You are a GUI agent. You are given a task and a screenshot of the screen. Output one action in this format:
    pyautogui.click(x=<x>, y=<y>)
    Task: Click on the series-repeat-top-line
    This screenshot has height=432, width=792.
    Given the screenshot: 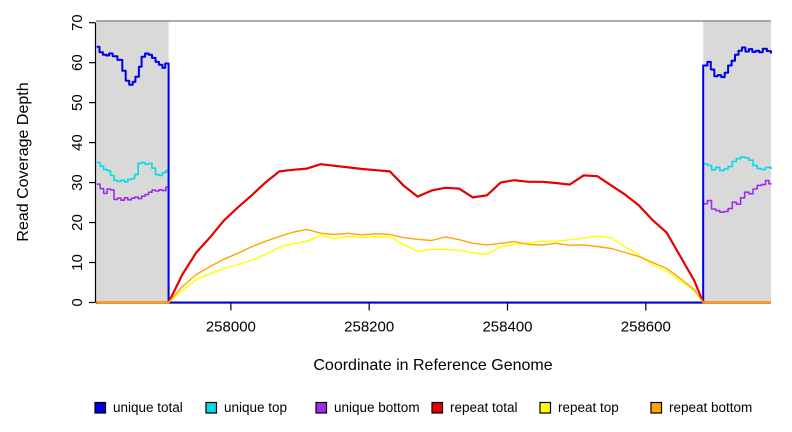 What is the action you would take?
    pyautogui.click(x=433, y=269)
    